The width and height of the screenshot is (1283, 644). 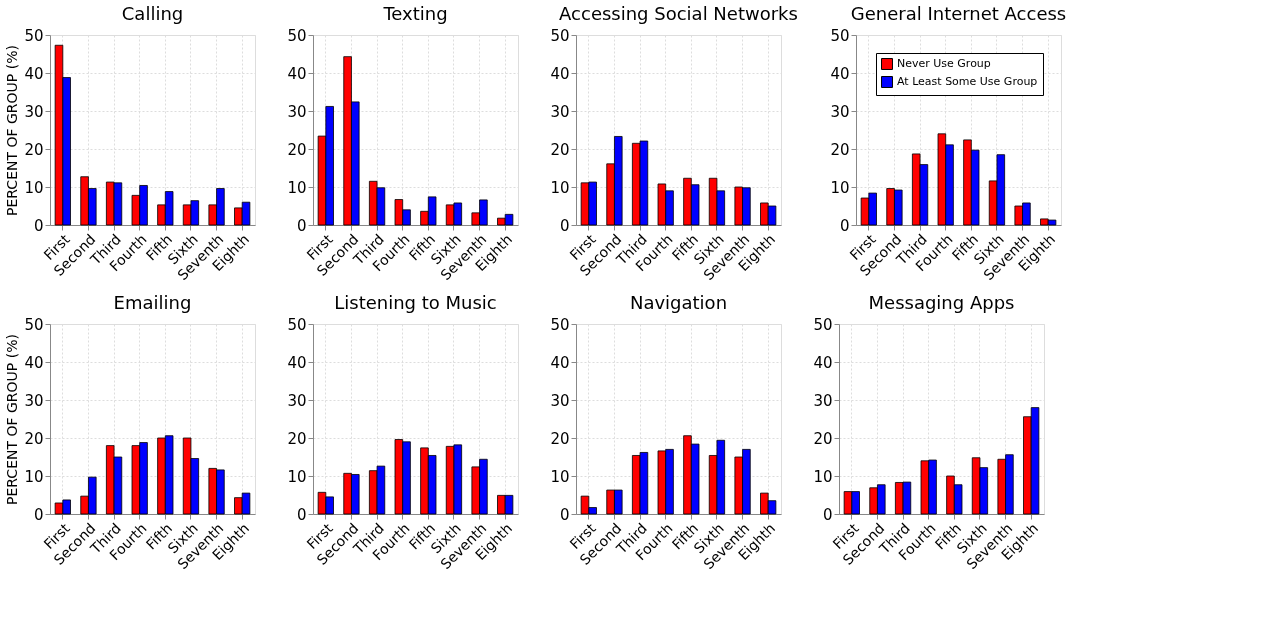 What do you see at coordinates (967, 81) in the screenshot?
I see `legend-label: At Least Some Use Group` at bounding box center [967, 81].